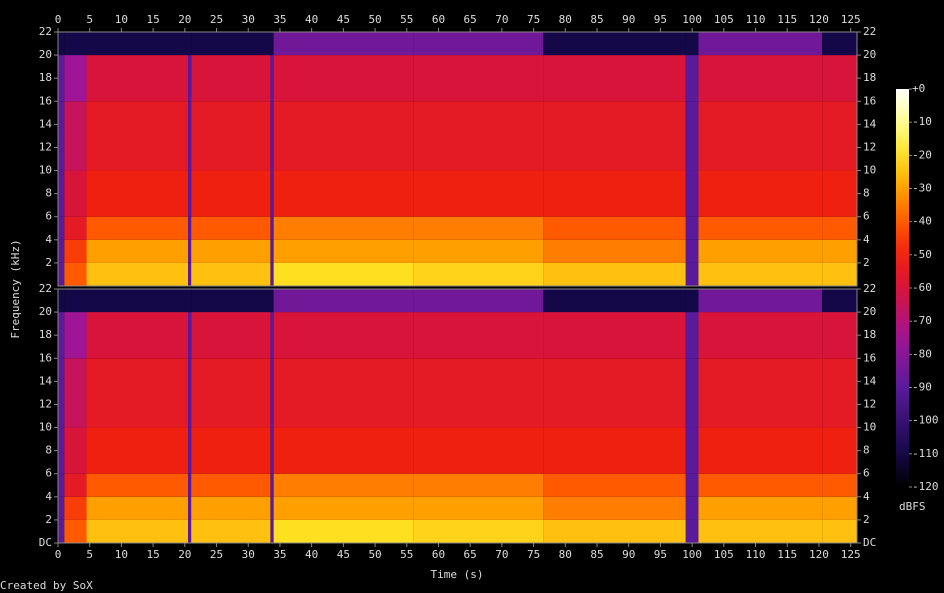 The width and height of the screenshot is (944, 593). Describe the element at coordinates (311, 554) in the screenshot. I see `x-tick-label: 40` at that location.